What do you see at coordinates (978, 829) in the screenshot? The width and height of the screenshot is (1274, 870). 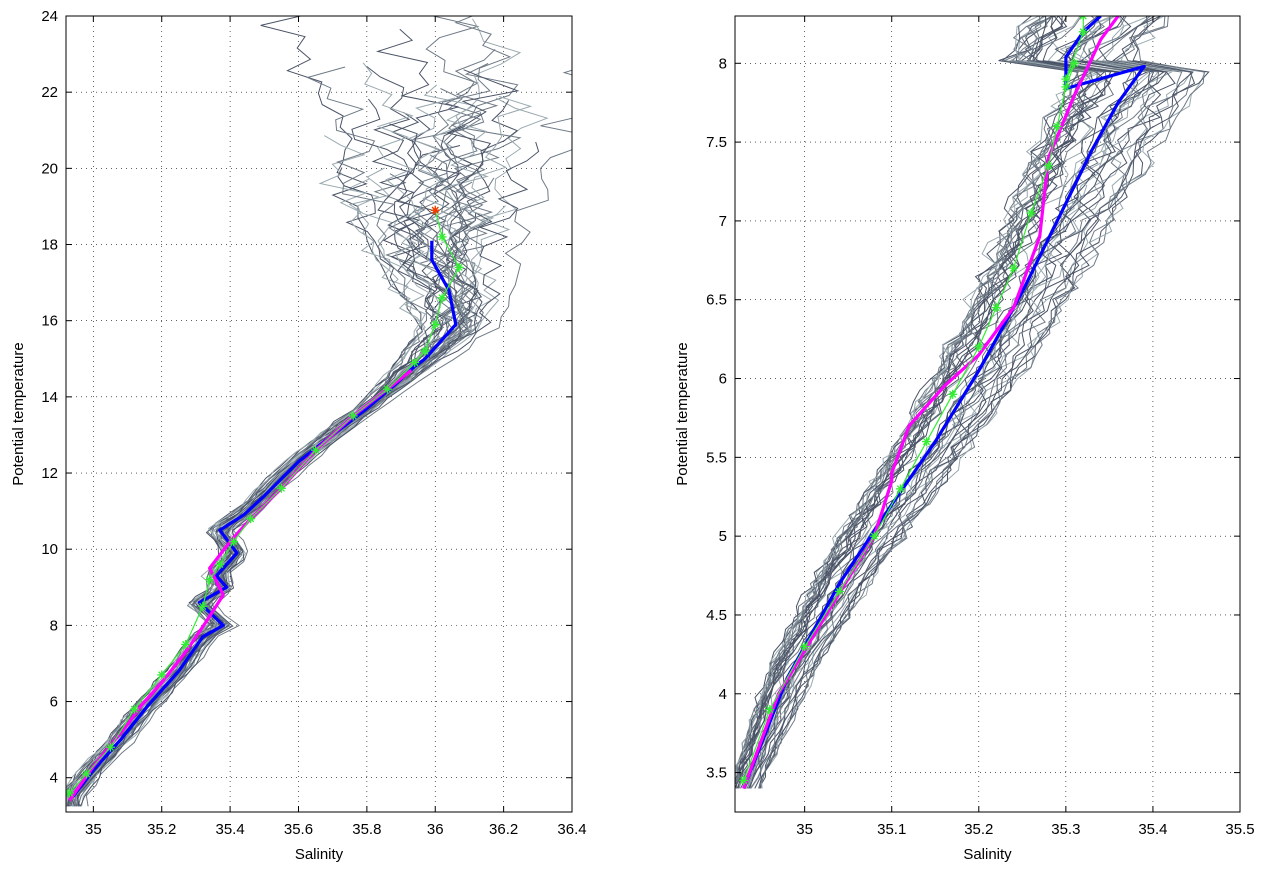 I see `x-tick-label: 35.2` at bounding box center [978, 829].